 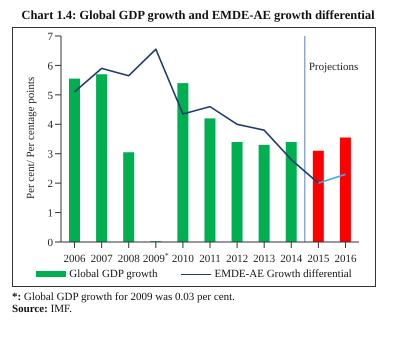 I want to click on x-tick-label: 2011, so click(x=210, y=259).